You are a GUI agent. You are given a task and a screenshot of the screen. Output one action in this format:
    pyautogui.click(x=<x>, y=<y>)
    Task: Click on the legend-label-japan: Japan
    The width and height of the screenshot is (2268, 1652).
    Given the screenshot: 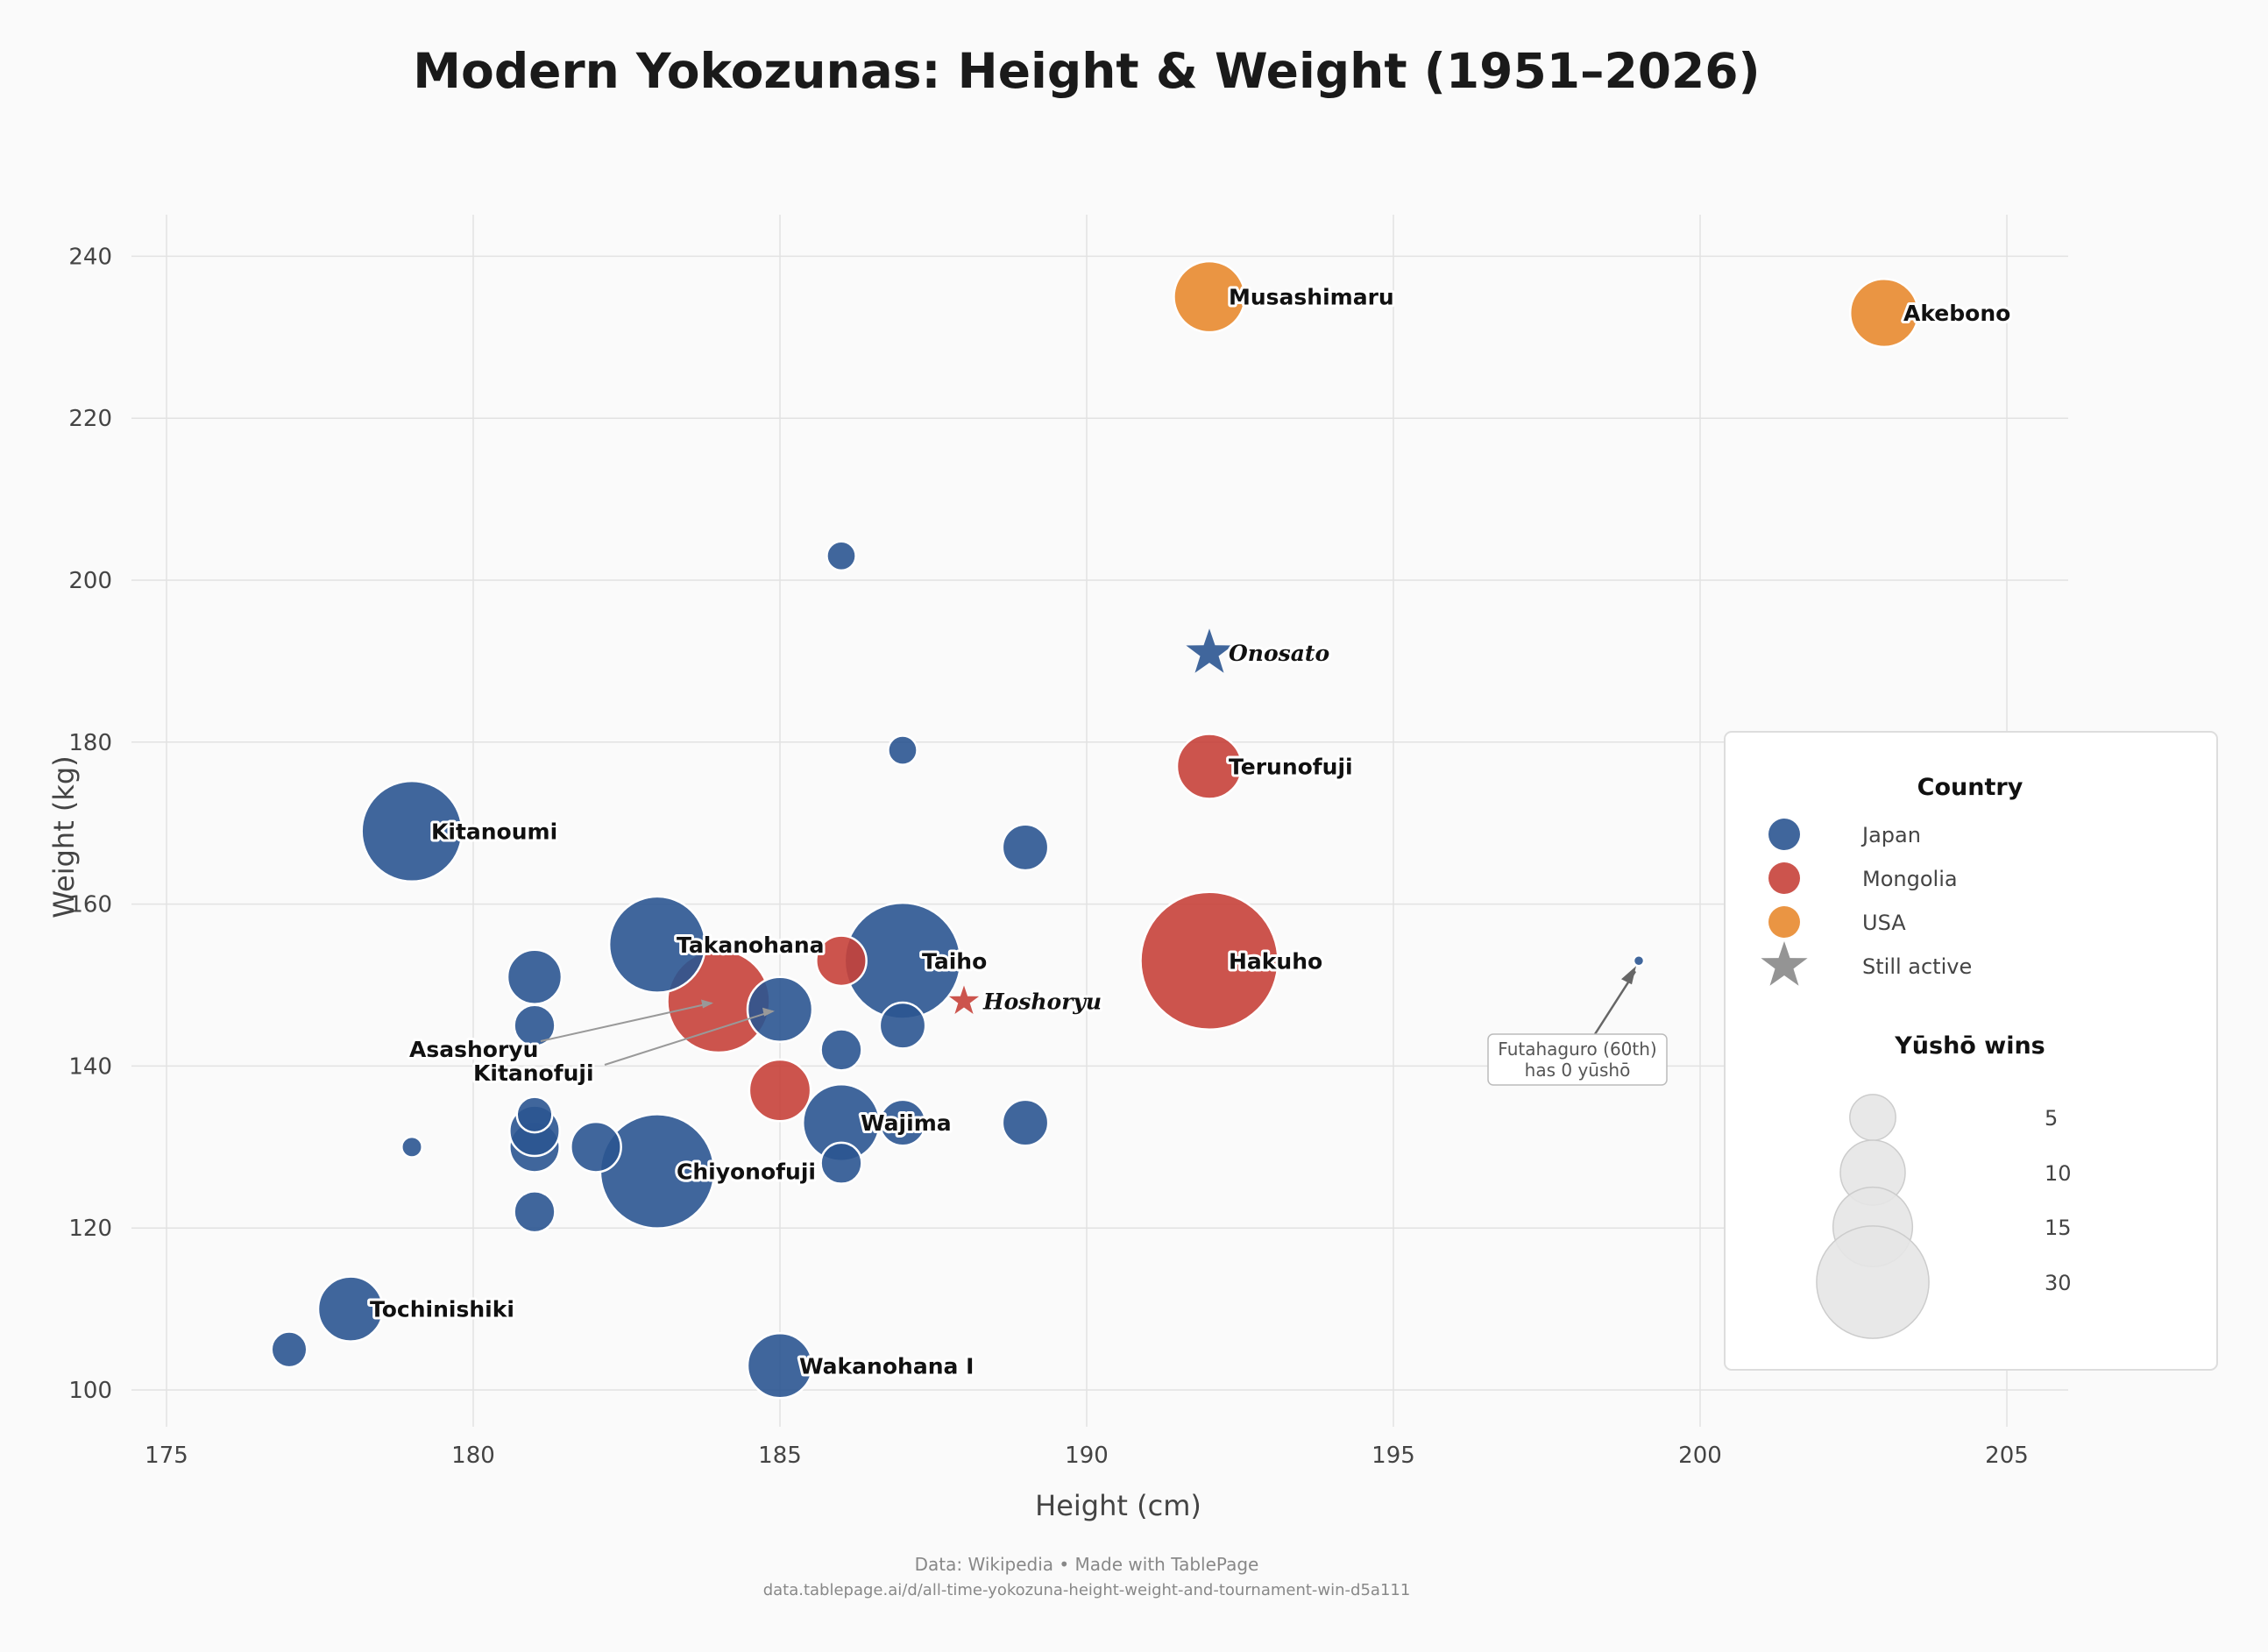 What is the action you would take?
    pyautogui.click(x=1890, y=835)
    